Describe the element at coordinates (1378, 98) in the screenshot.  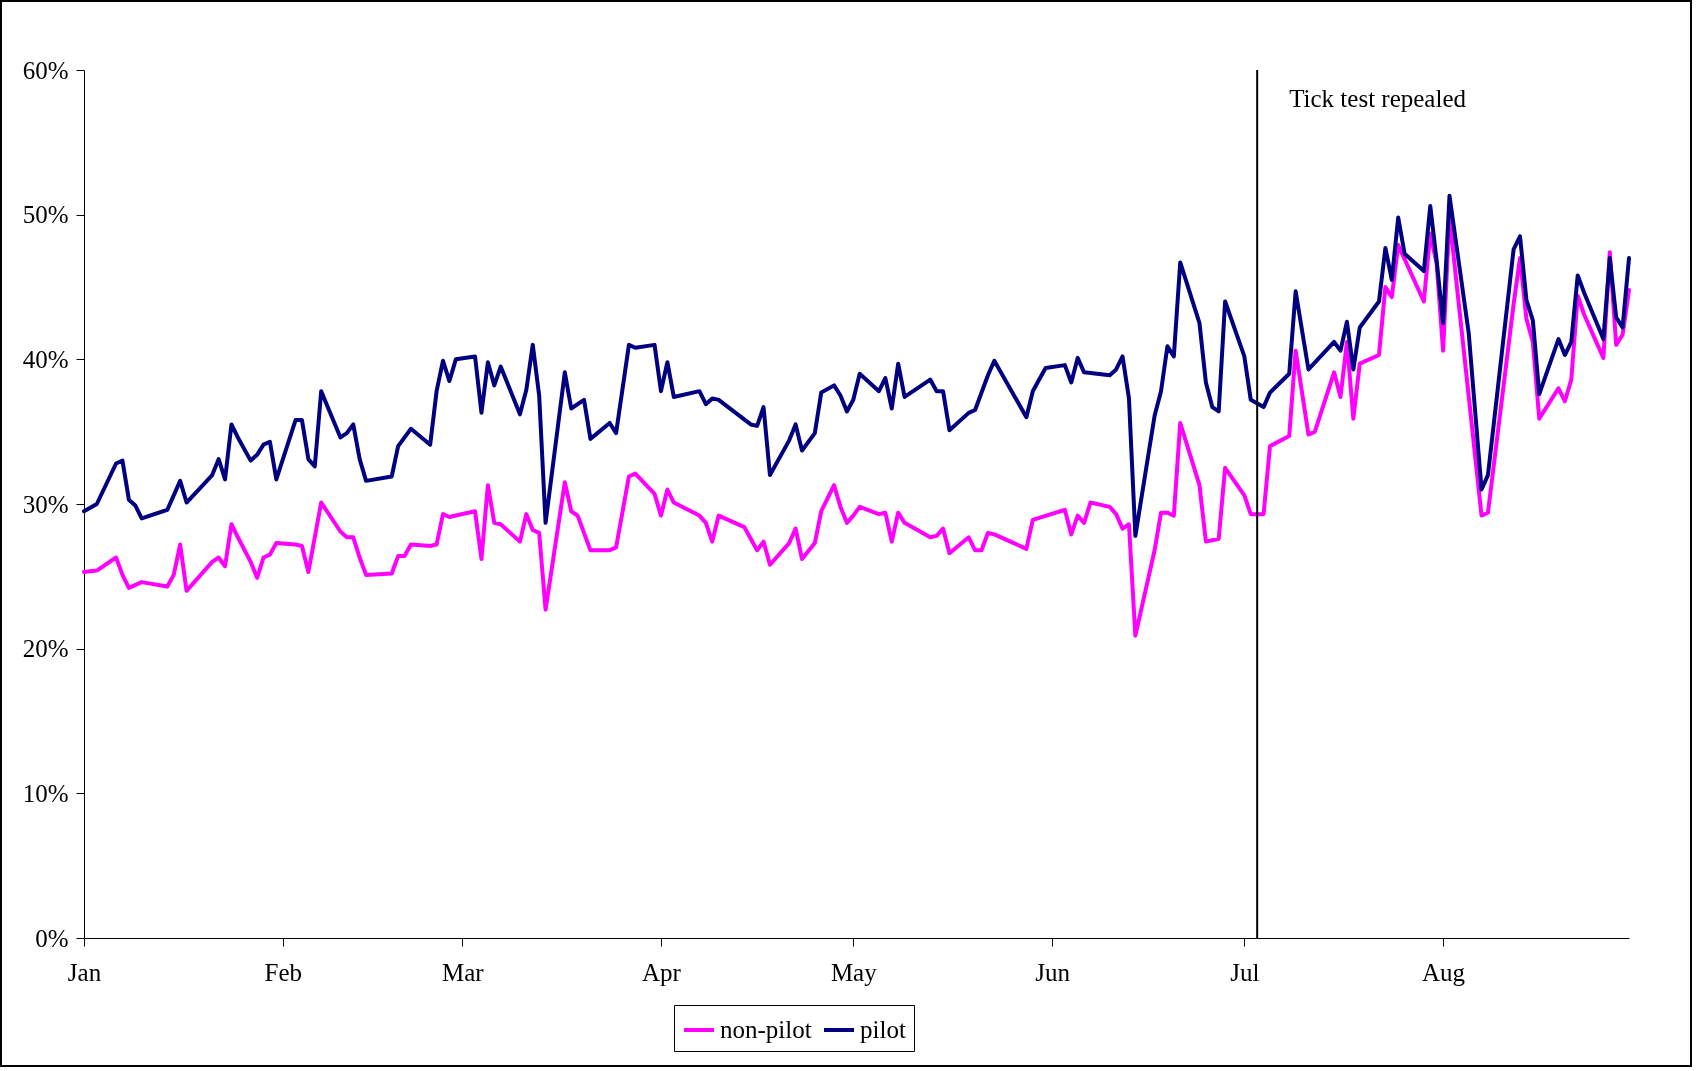
I see `annotation: Tick test repealed` at that location.